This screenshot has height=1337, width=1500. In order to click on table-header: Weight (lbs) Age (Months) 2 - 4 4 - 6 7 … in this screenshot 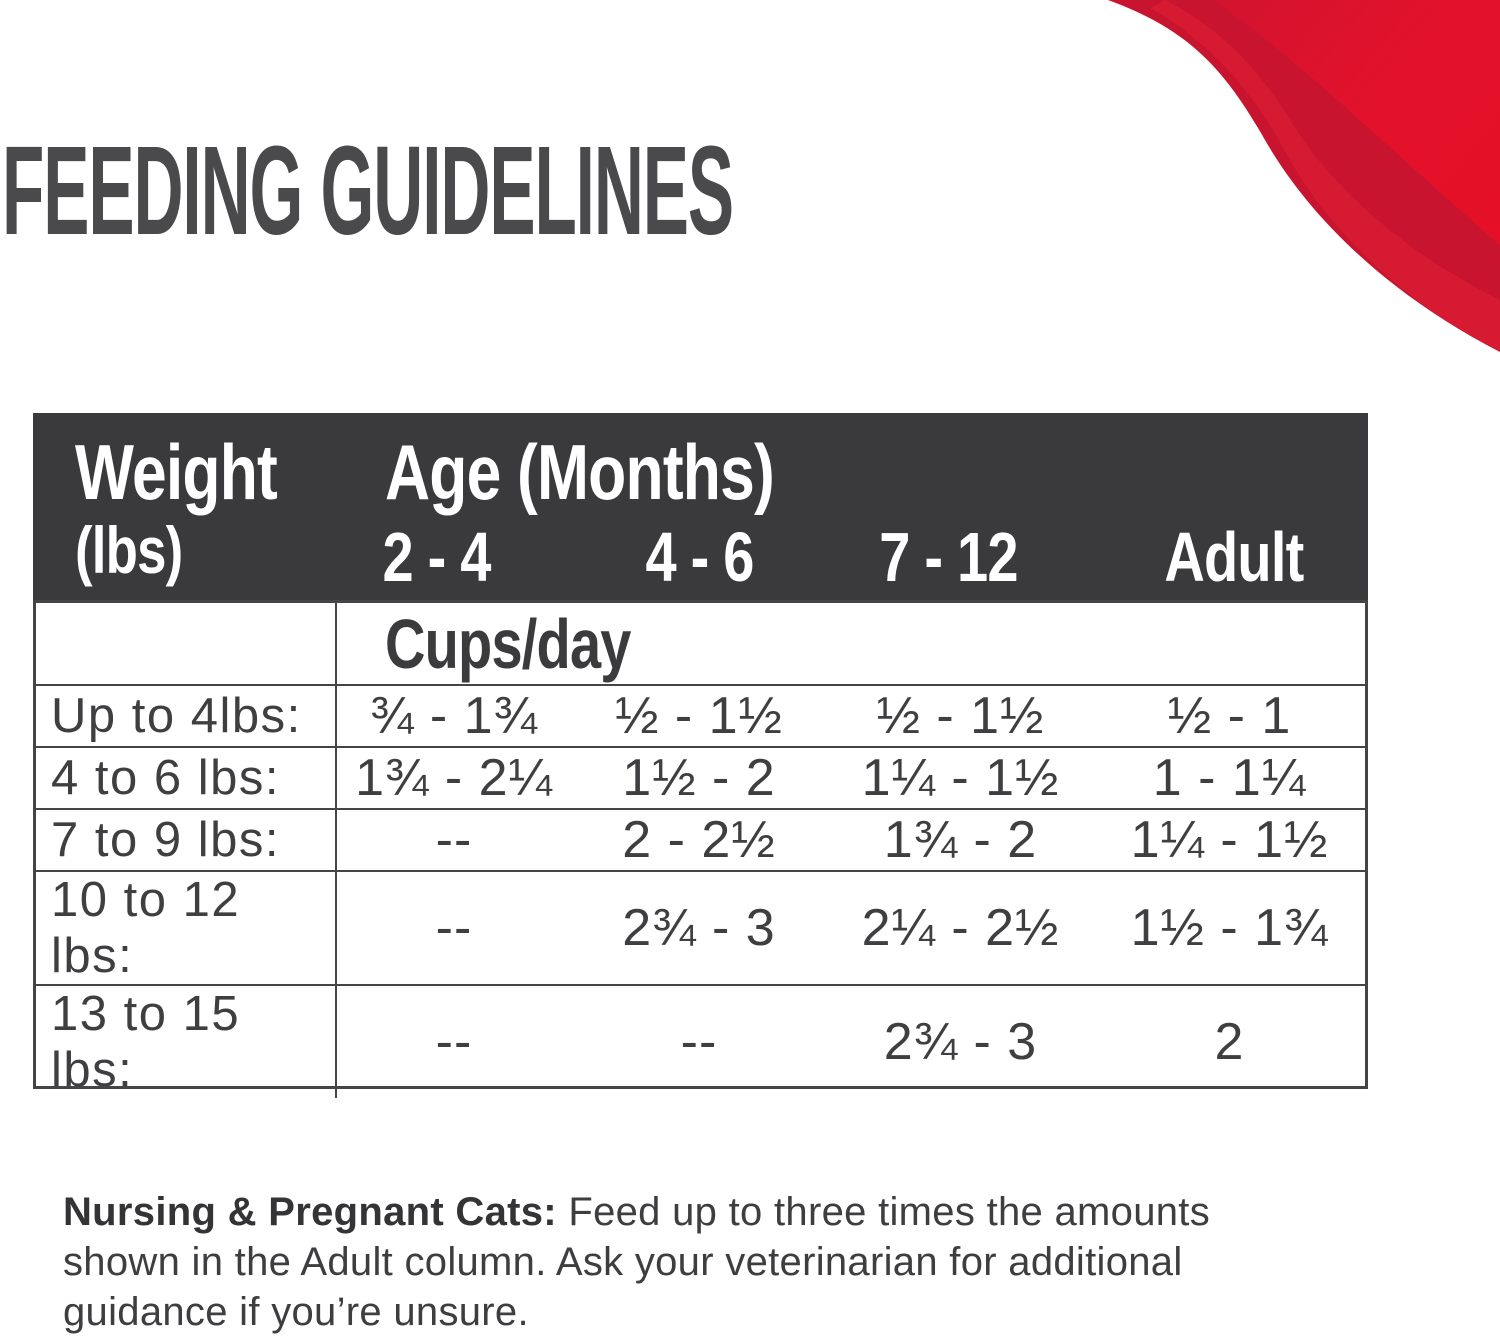, I will do `click(700, 506)`.